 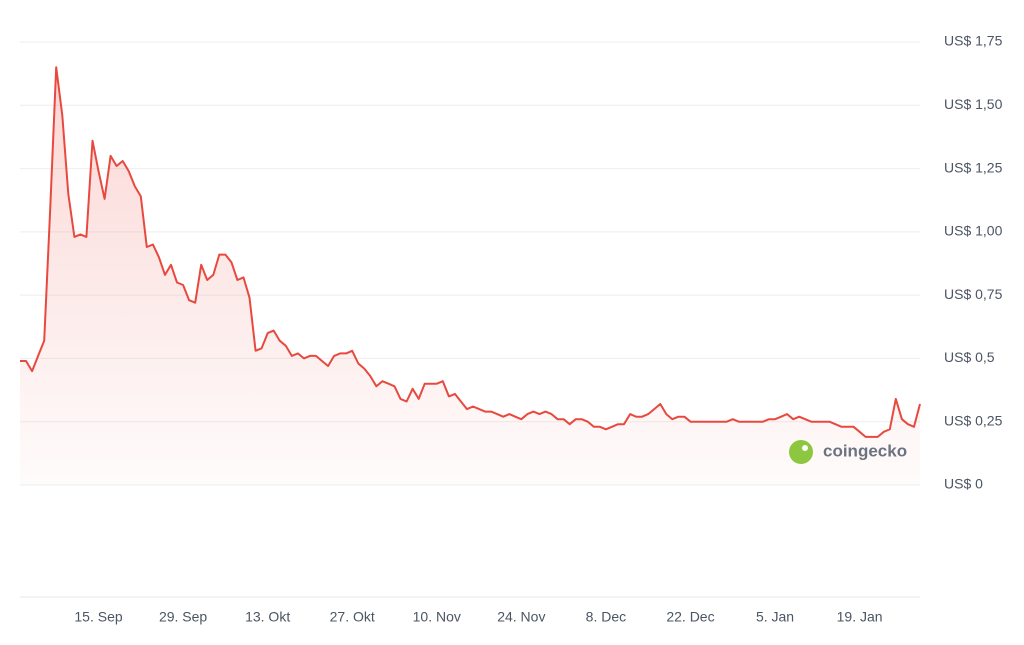 What do you see at coordinates (267, 617) in the screenshot?
I see `x-tick-label: 13. Okt` at bounding box center [267, 617].